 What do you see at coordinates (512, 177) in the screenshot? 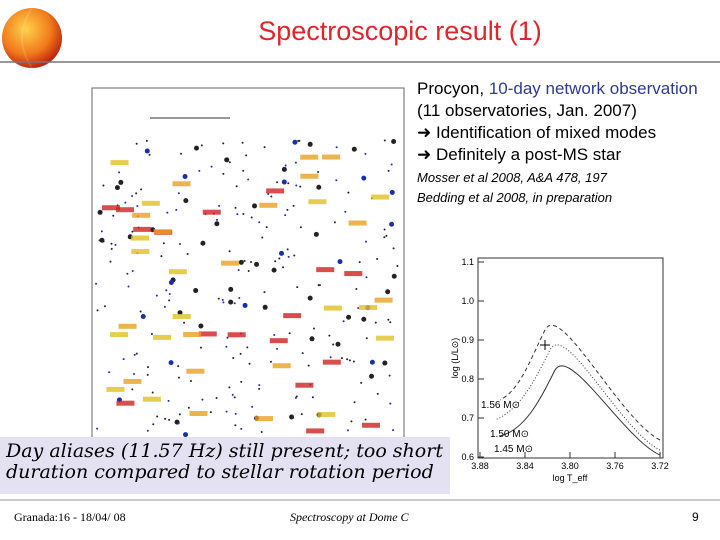
I see `reference: Mosser et al 2008, A&A 478, 197` at bounding box center [512, 177].